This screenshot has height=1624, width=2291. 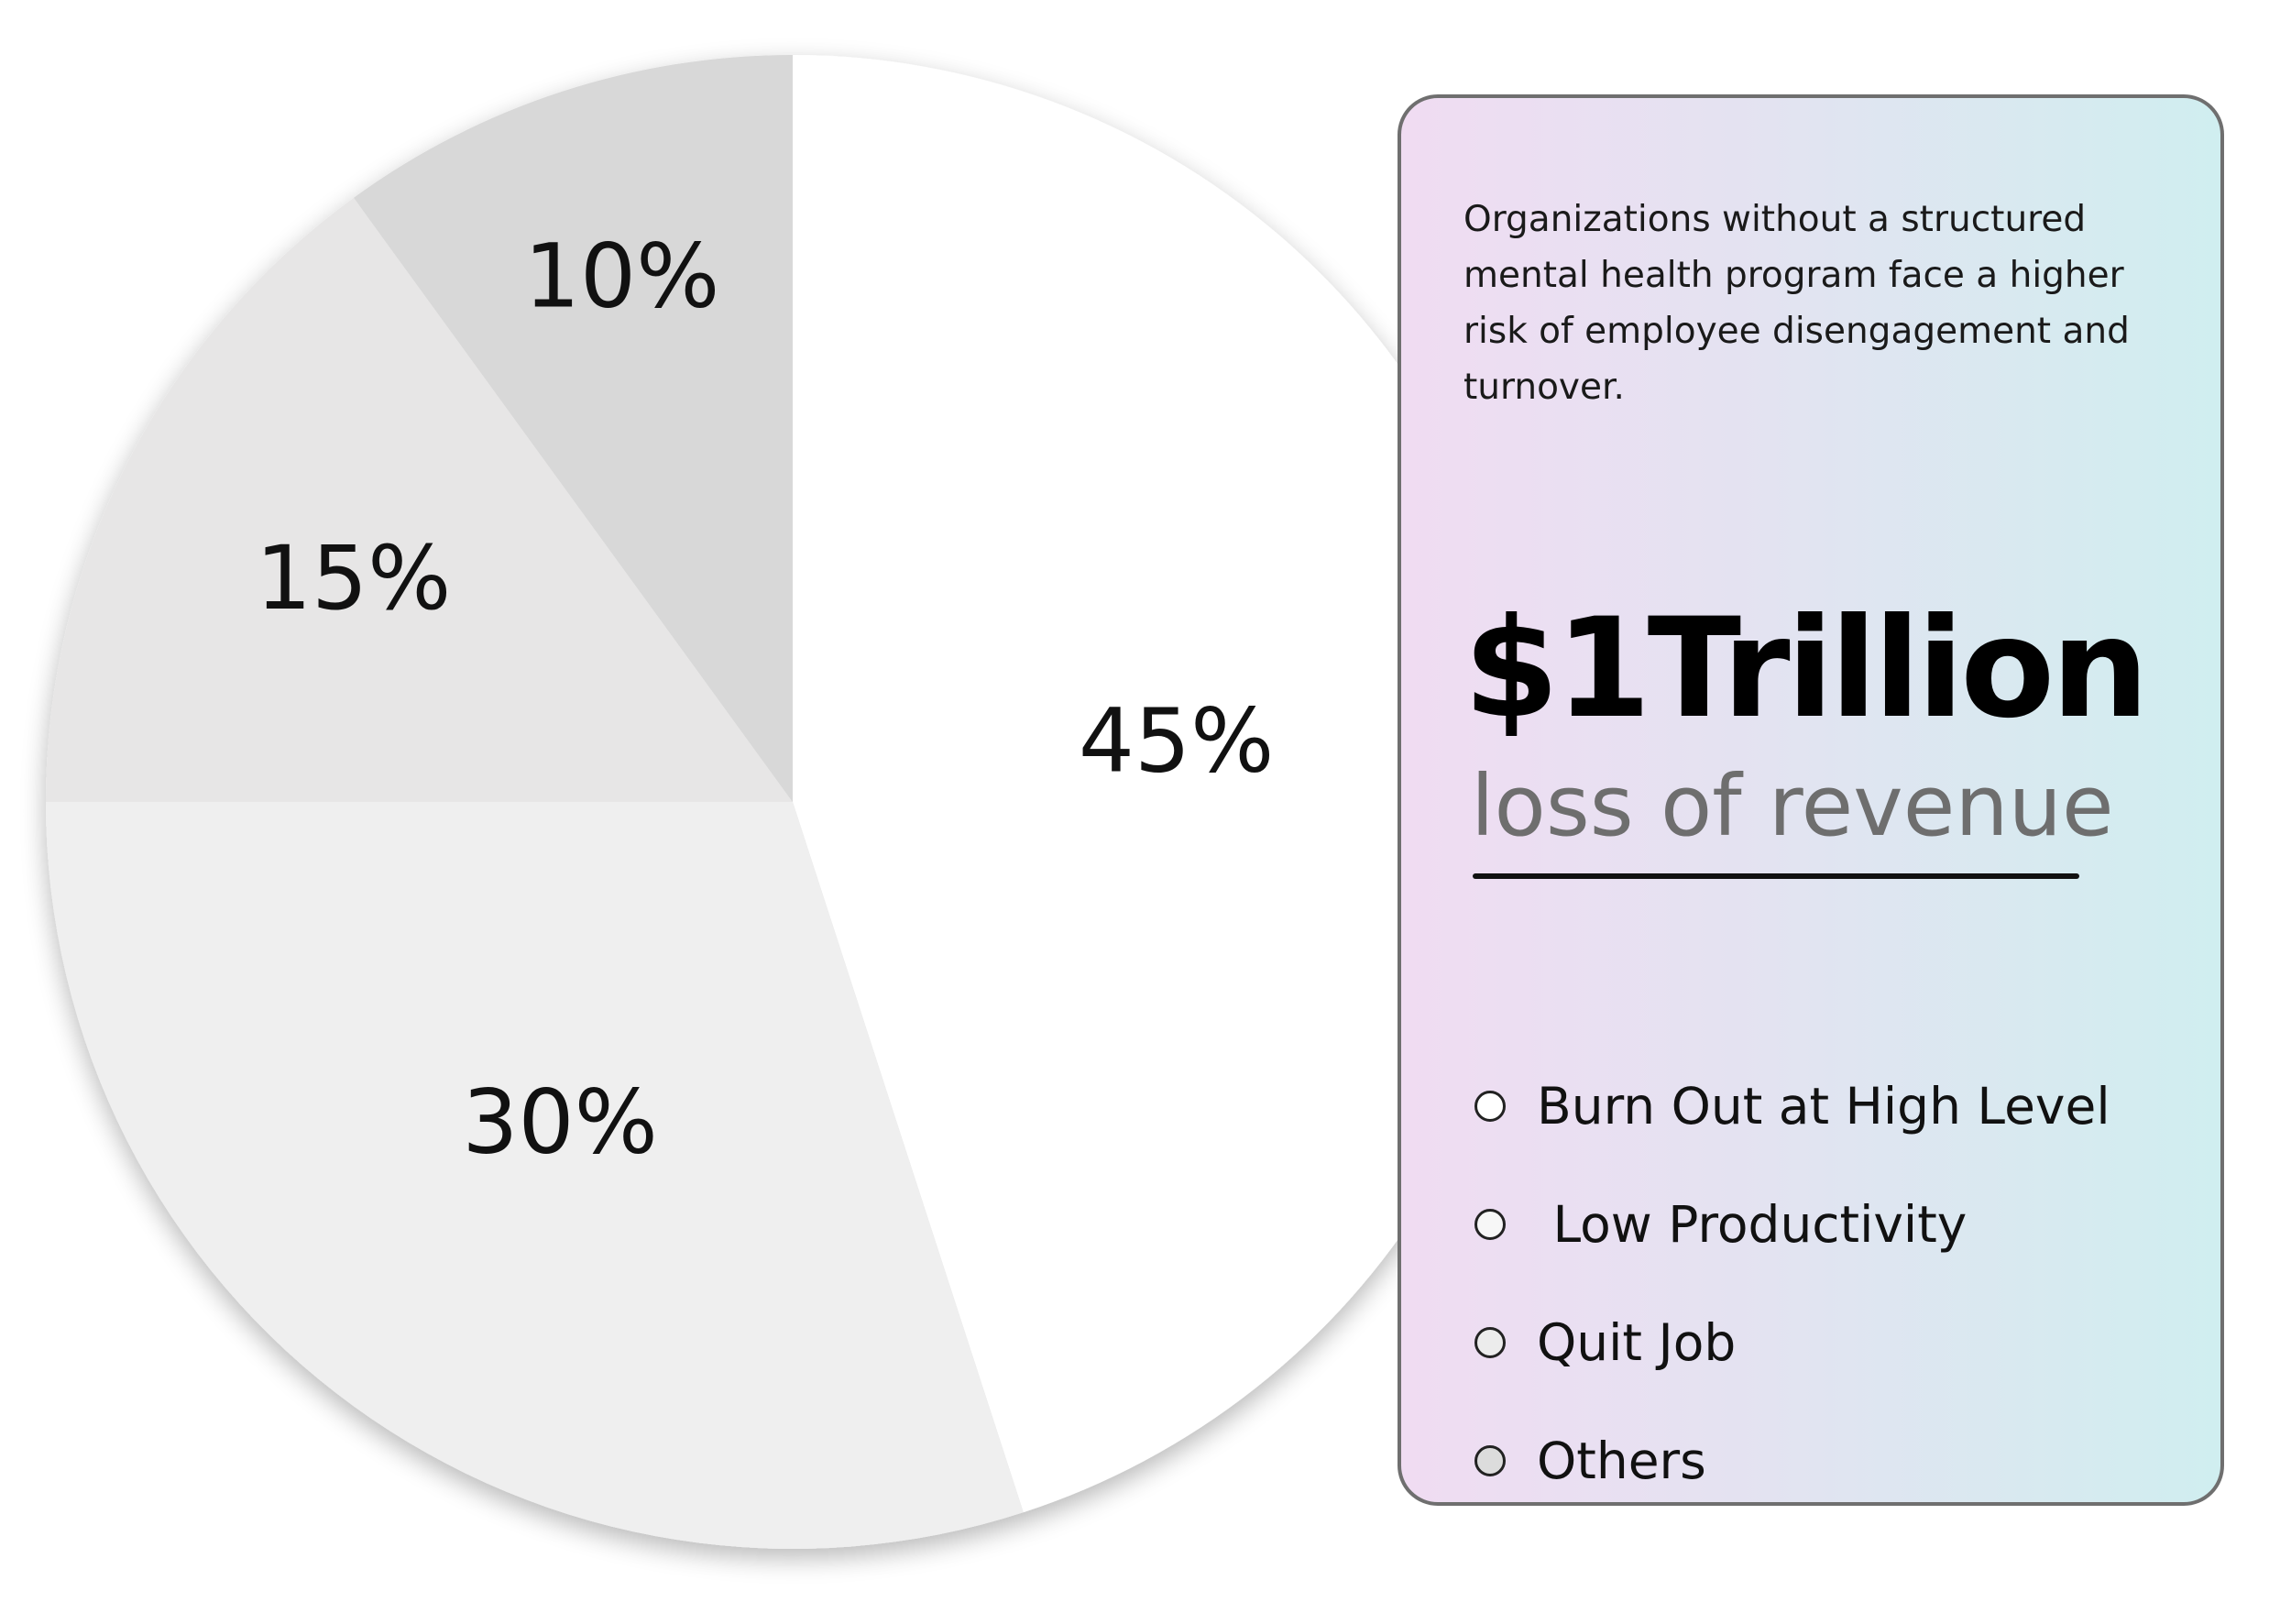 I want to click on legend-label: Others, so click(x=1622, y=1461).